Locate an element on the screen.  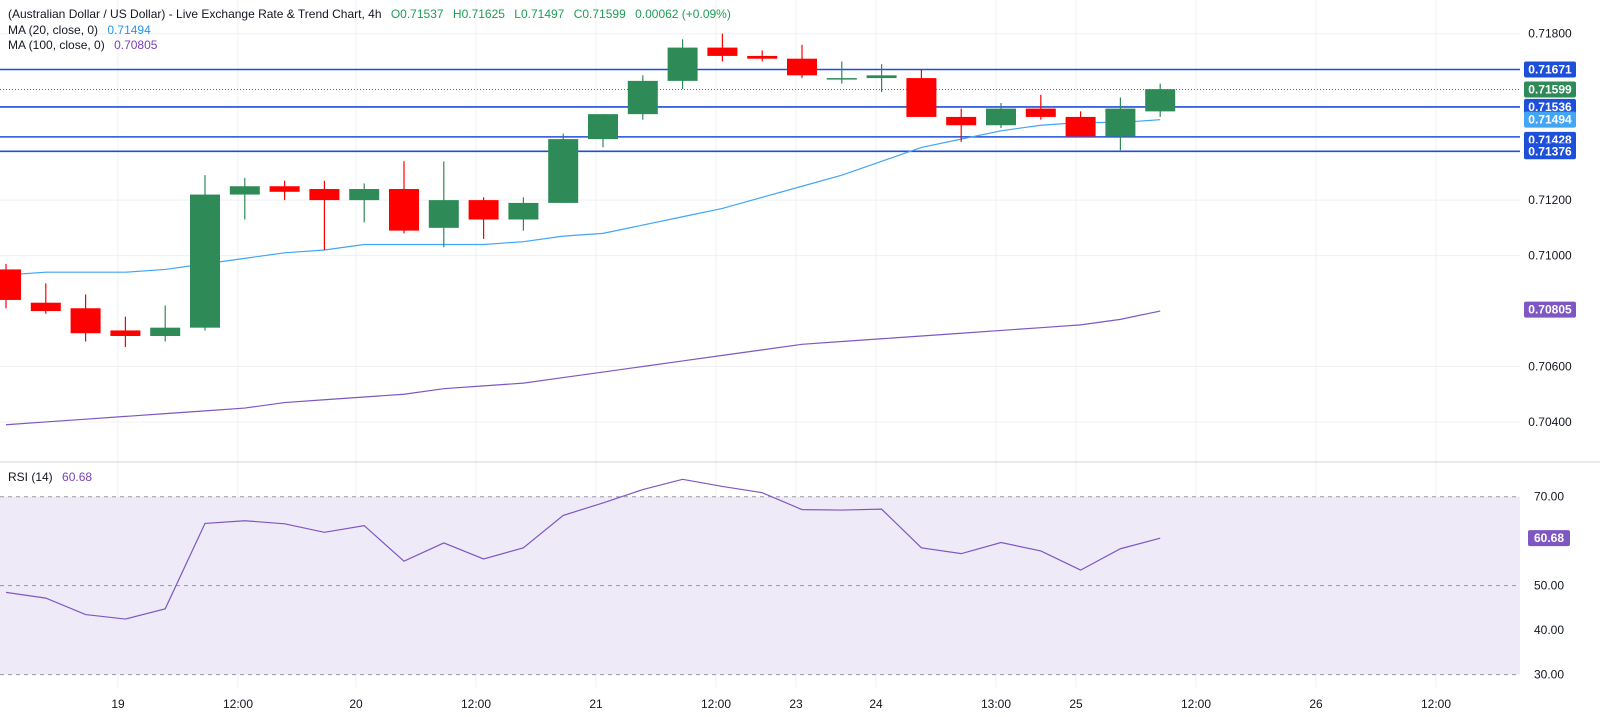
time-tick-label: 21 is located at coordinates (596, 704).